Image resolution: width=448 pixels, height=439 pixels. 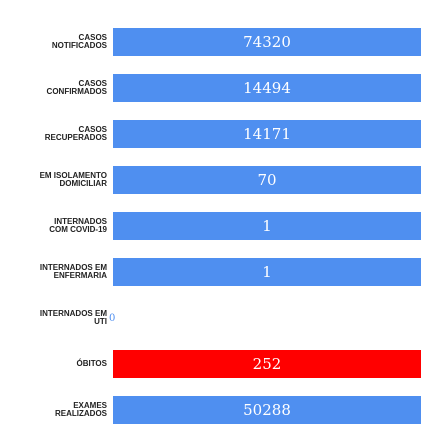 I want to click on category-label: INTERNADOS EM ENFERMARIA, so click(x=73, y=272).